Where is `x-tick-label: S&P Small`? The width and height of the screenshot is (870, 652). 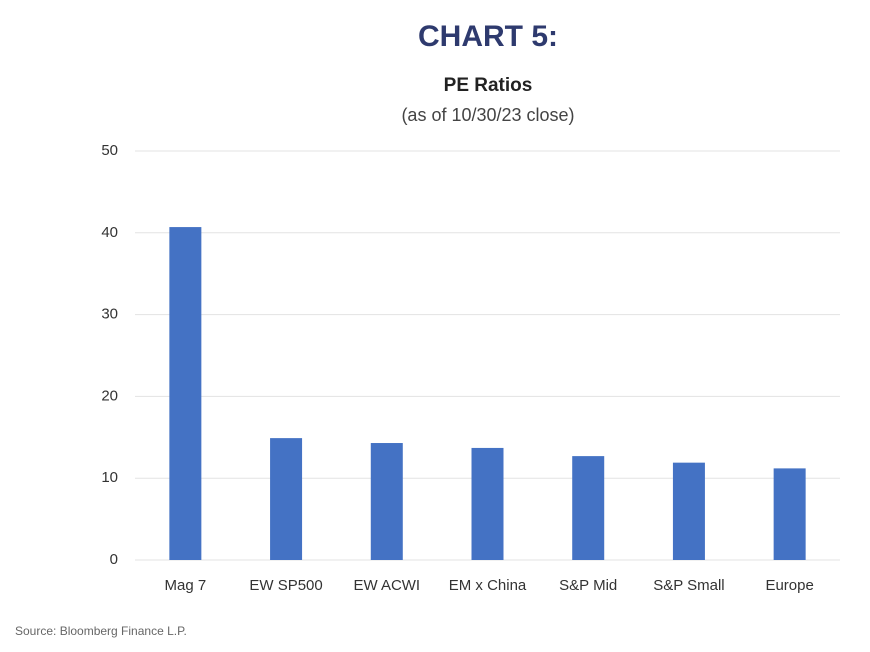
x-tick-label: S&P Small is located at coordinates (688, 585).